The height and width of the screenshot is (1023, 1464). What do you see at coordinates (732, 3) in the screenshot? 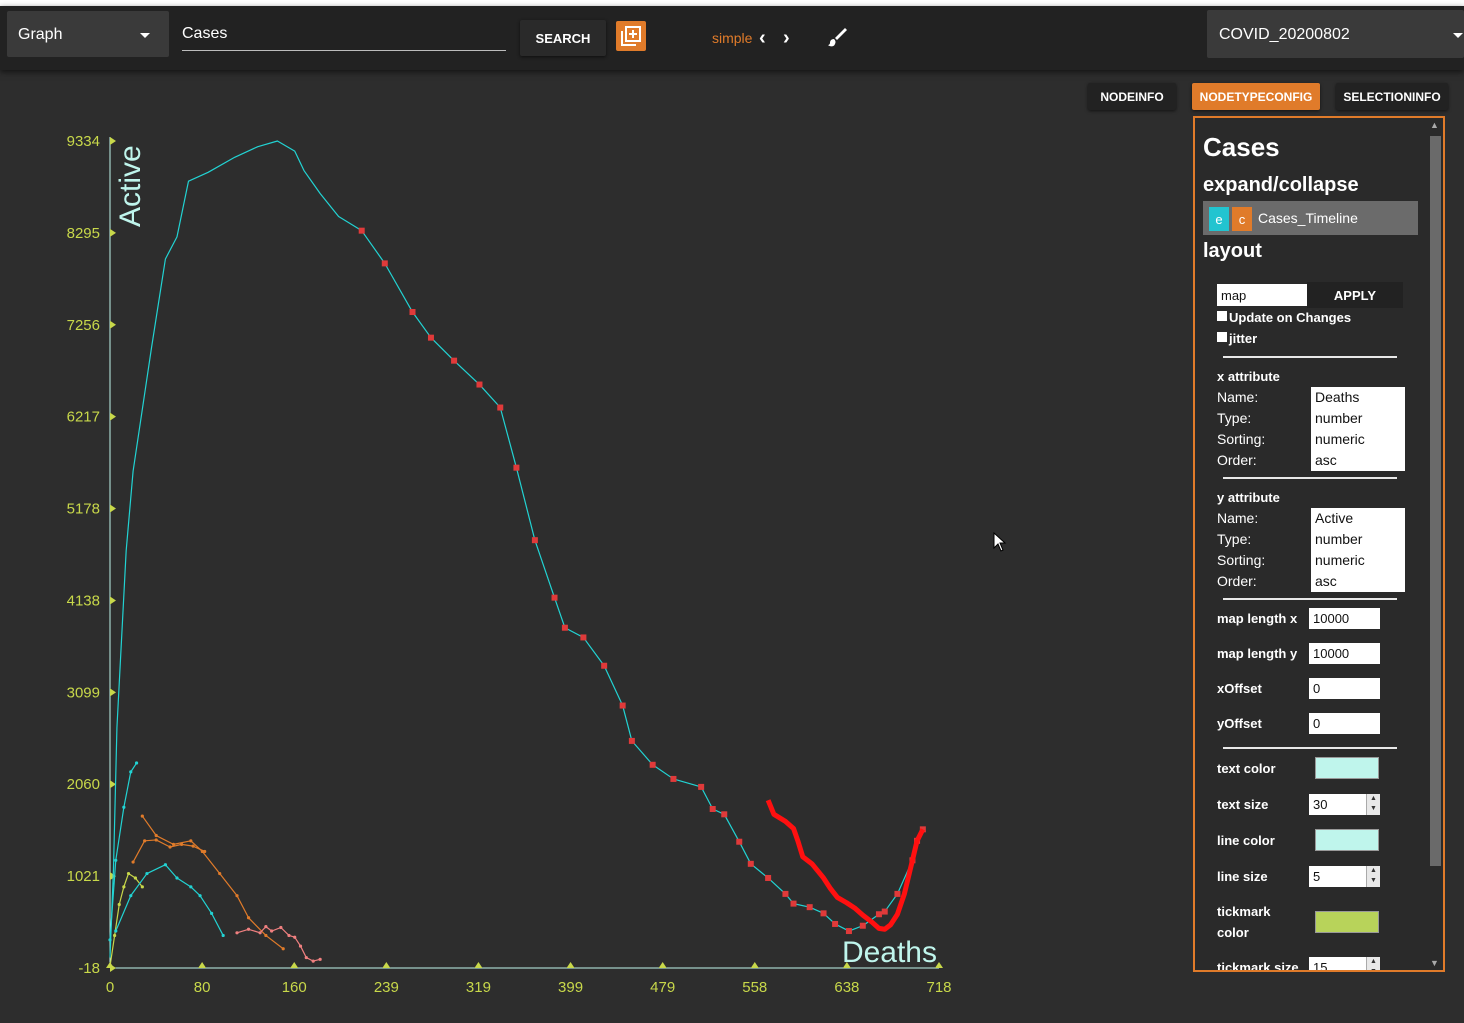
I see `top-edge` at bounding box center [732, 3].